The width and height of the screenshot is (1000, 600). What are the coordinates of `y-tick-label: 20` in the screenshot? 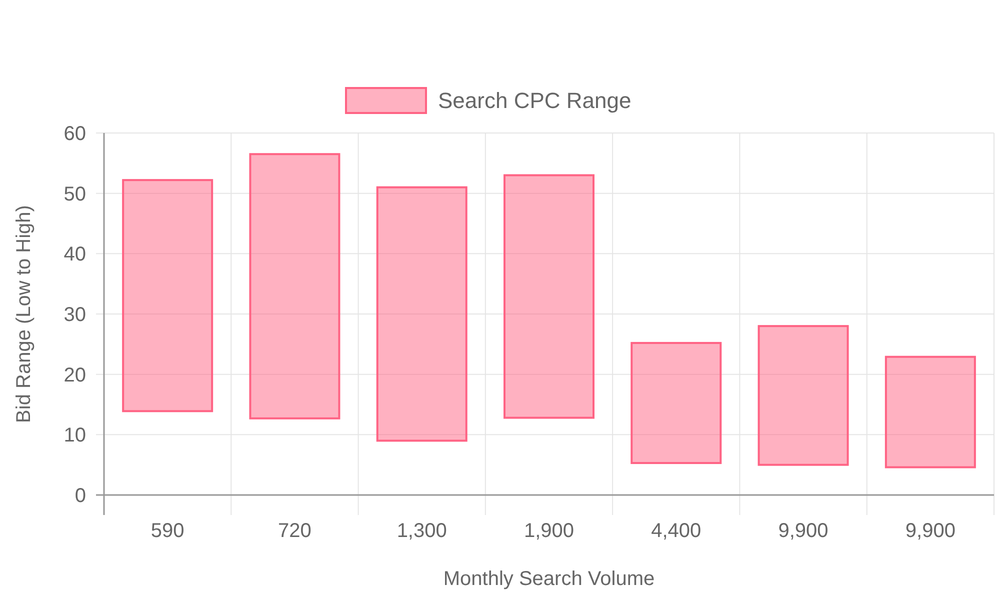 It's located at (75, 375).